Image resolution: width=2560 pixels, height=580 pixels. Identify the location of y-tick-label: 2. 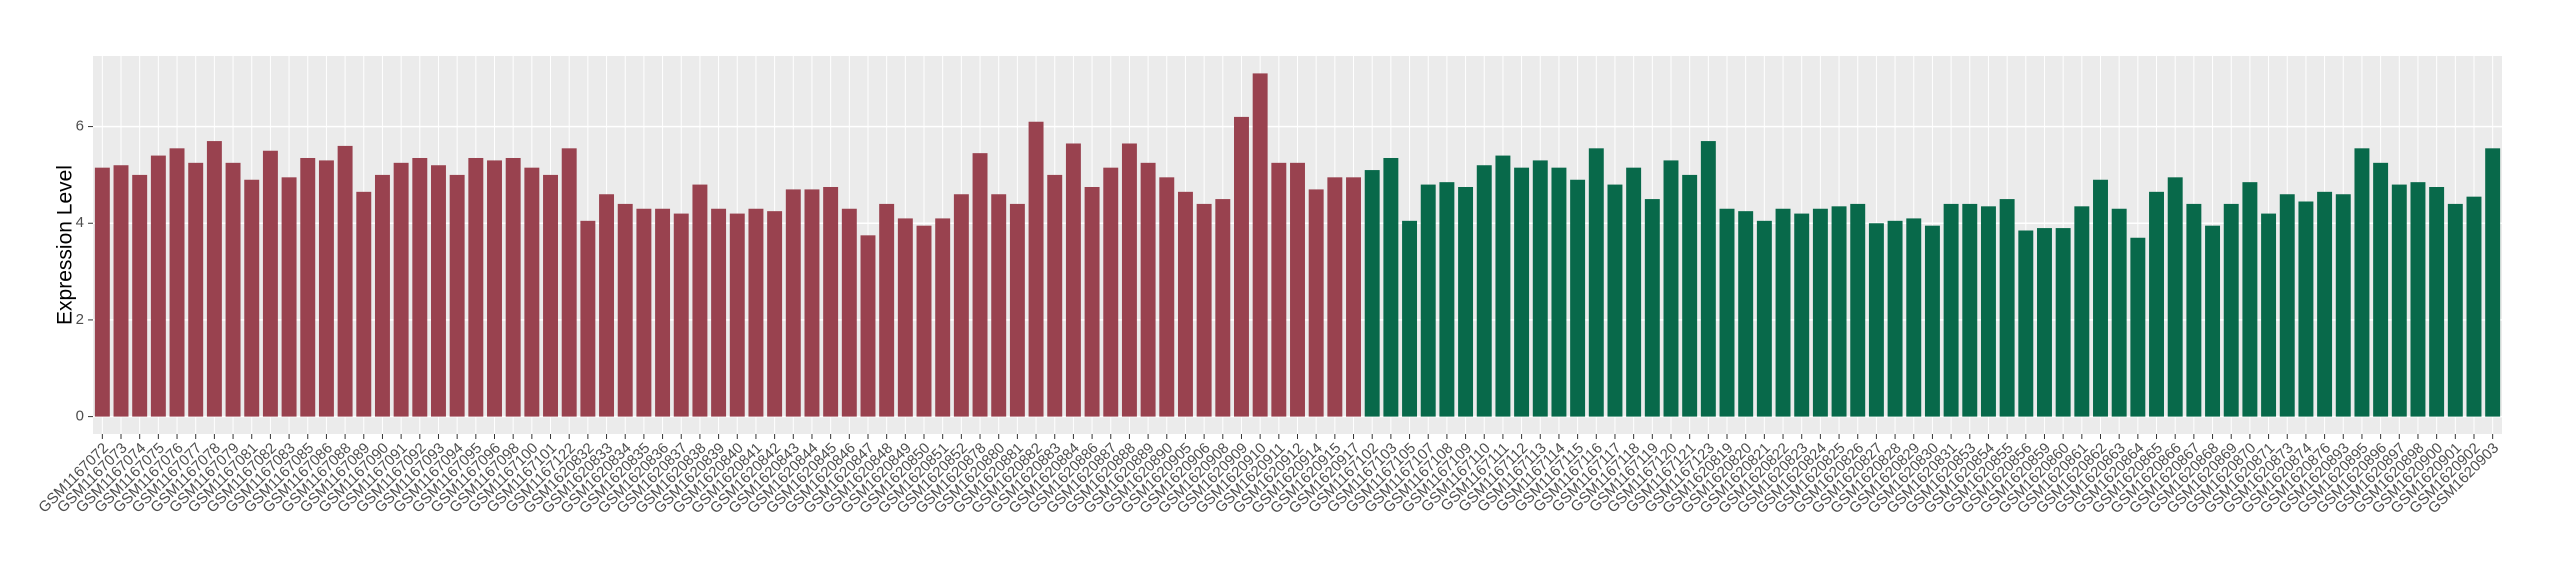
(80, 319).